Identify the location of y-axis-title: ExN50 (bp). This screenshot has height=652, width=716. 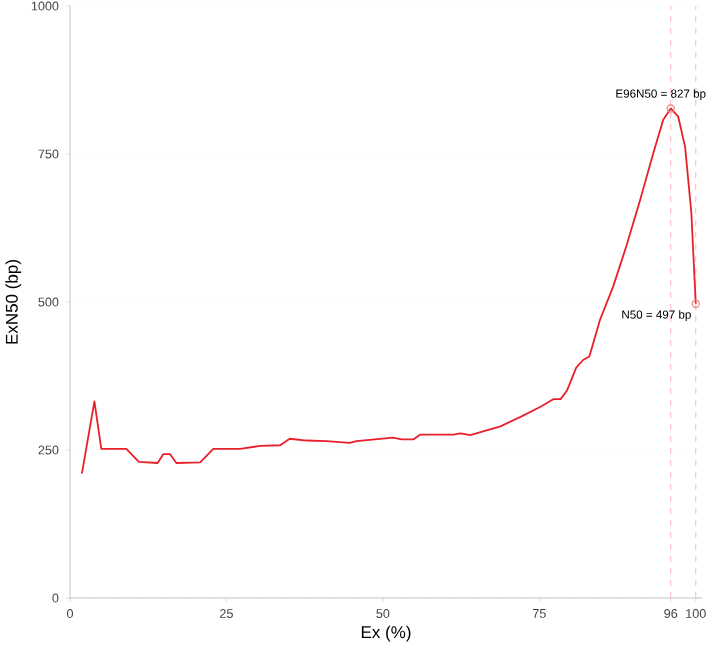
(13, 302).